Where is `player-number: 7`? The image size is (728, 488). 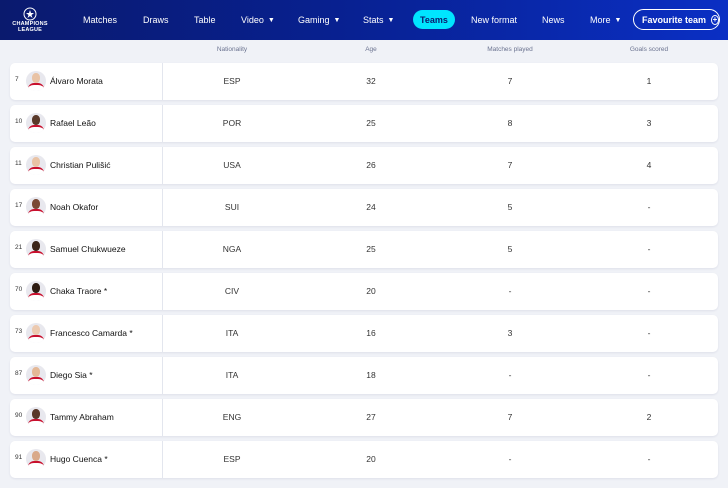
player-number: 7 is located at coordinates (17, 79).